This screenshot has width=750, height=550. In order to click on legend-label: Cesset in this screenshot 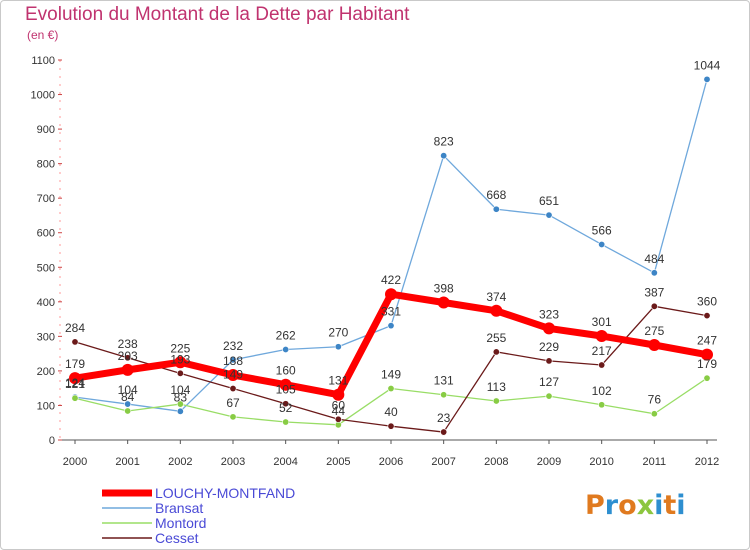, I will do `click(177, 538)`.